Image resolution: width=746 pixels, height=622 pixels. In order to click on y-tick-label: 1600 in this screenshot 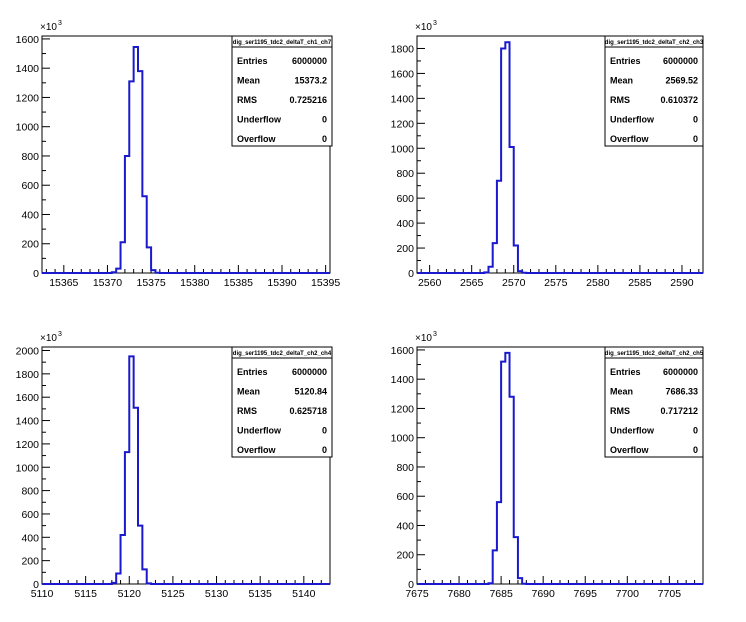, I will do `click(28, 40)`.